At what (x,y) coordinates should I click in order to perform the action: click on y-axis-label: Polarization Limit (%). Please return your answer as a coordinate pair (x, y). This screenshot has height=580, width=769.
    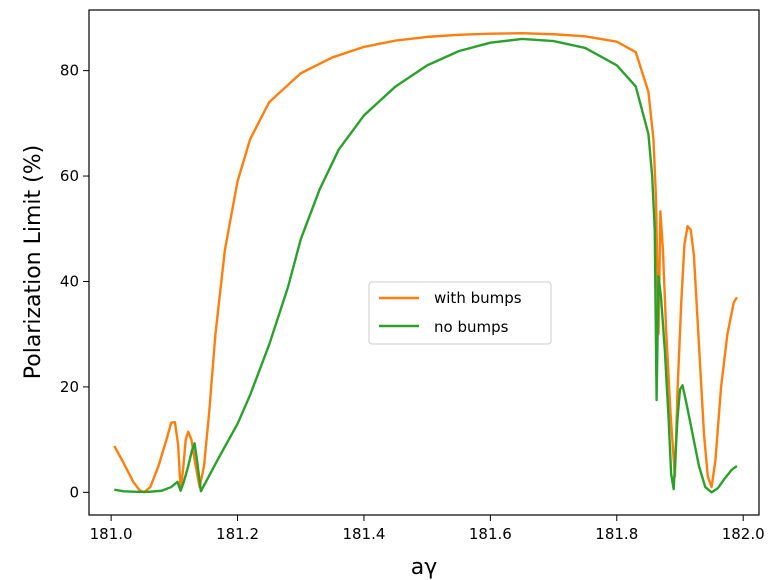
    Looking at the image, I should click on (33, 262).